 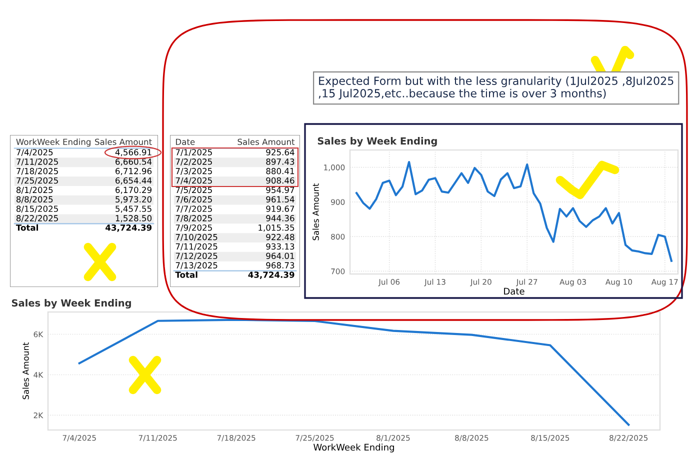 I want to click on text: 1,528.50, so click(x=134, y=218).